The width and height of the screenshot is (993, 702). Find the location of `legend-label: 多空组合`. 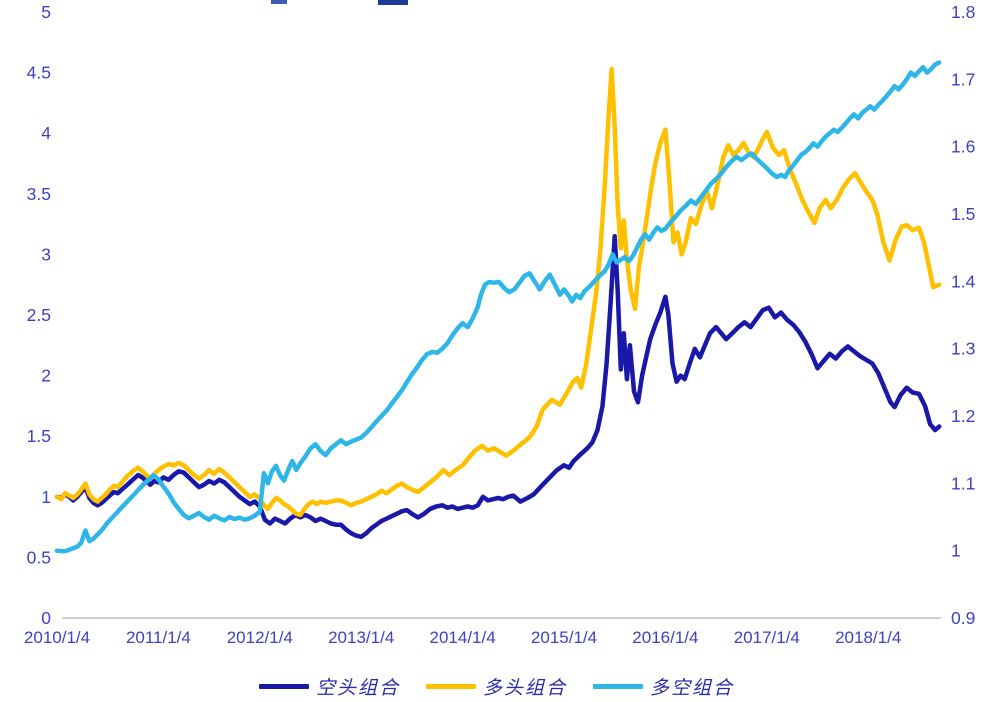

legend-label: 多空组合 is located at coordinates (692, 688).